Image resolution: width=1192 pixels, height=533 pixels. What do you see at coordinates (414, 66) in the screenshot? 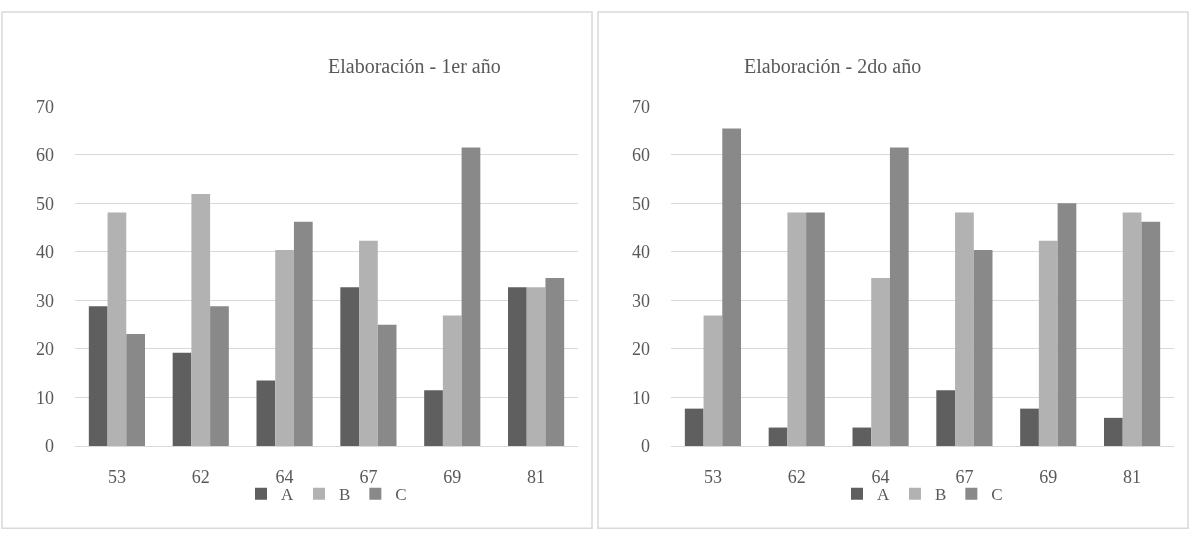
I see `chart-title: Elaboración - 1er año` at bounding box center [414, 66].